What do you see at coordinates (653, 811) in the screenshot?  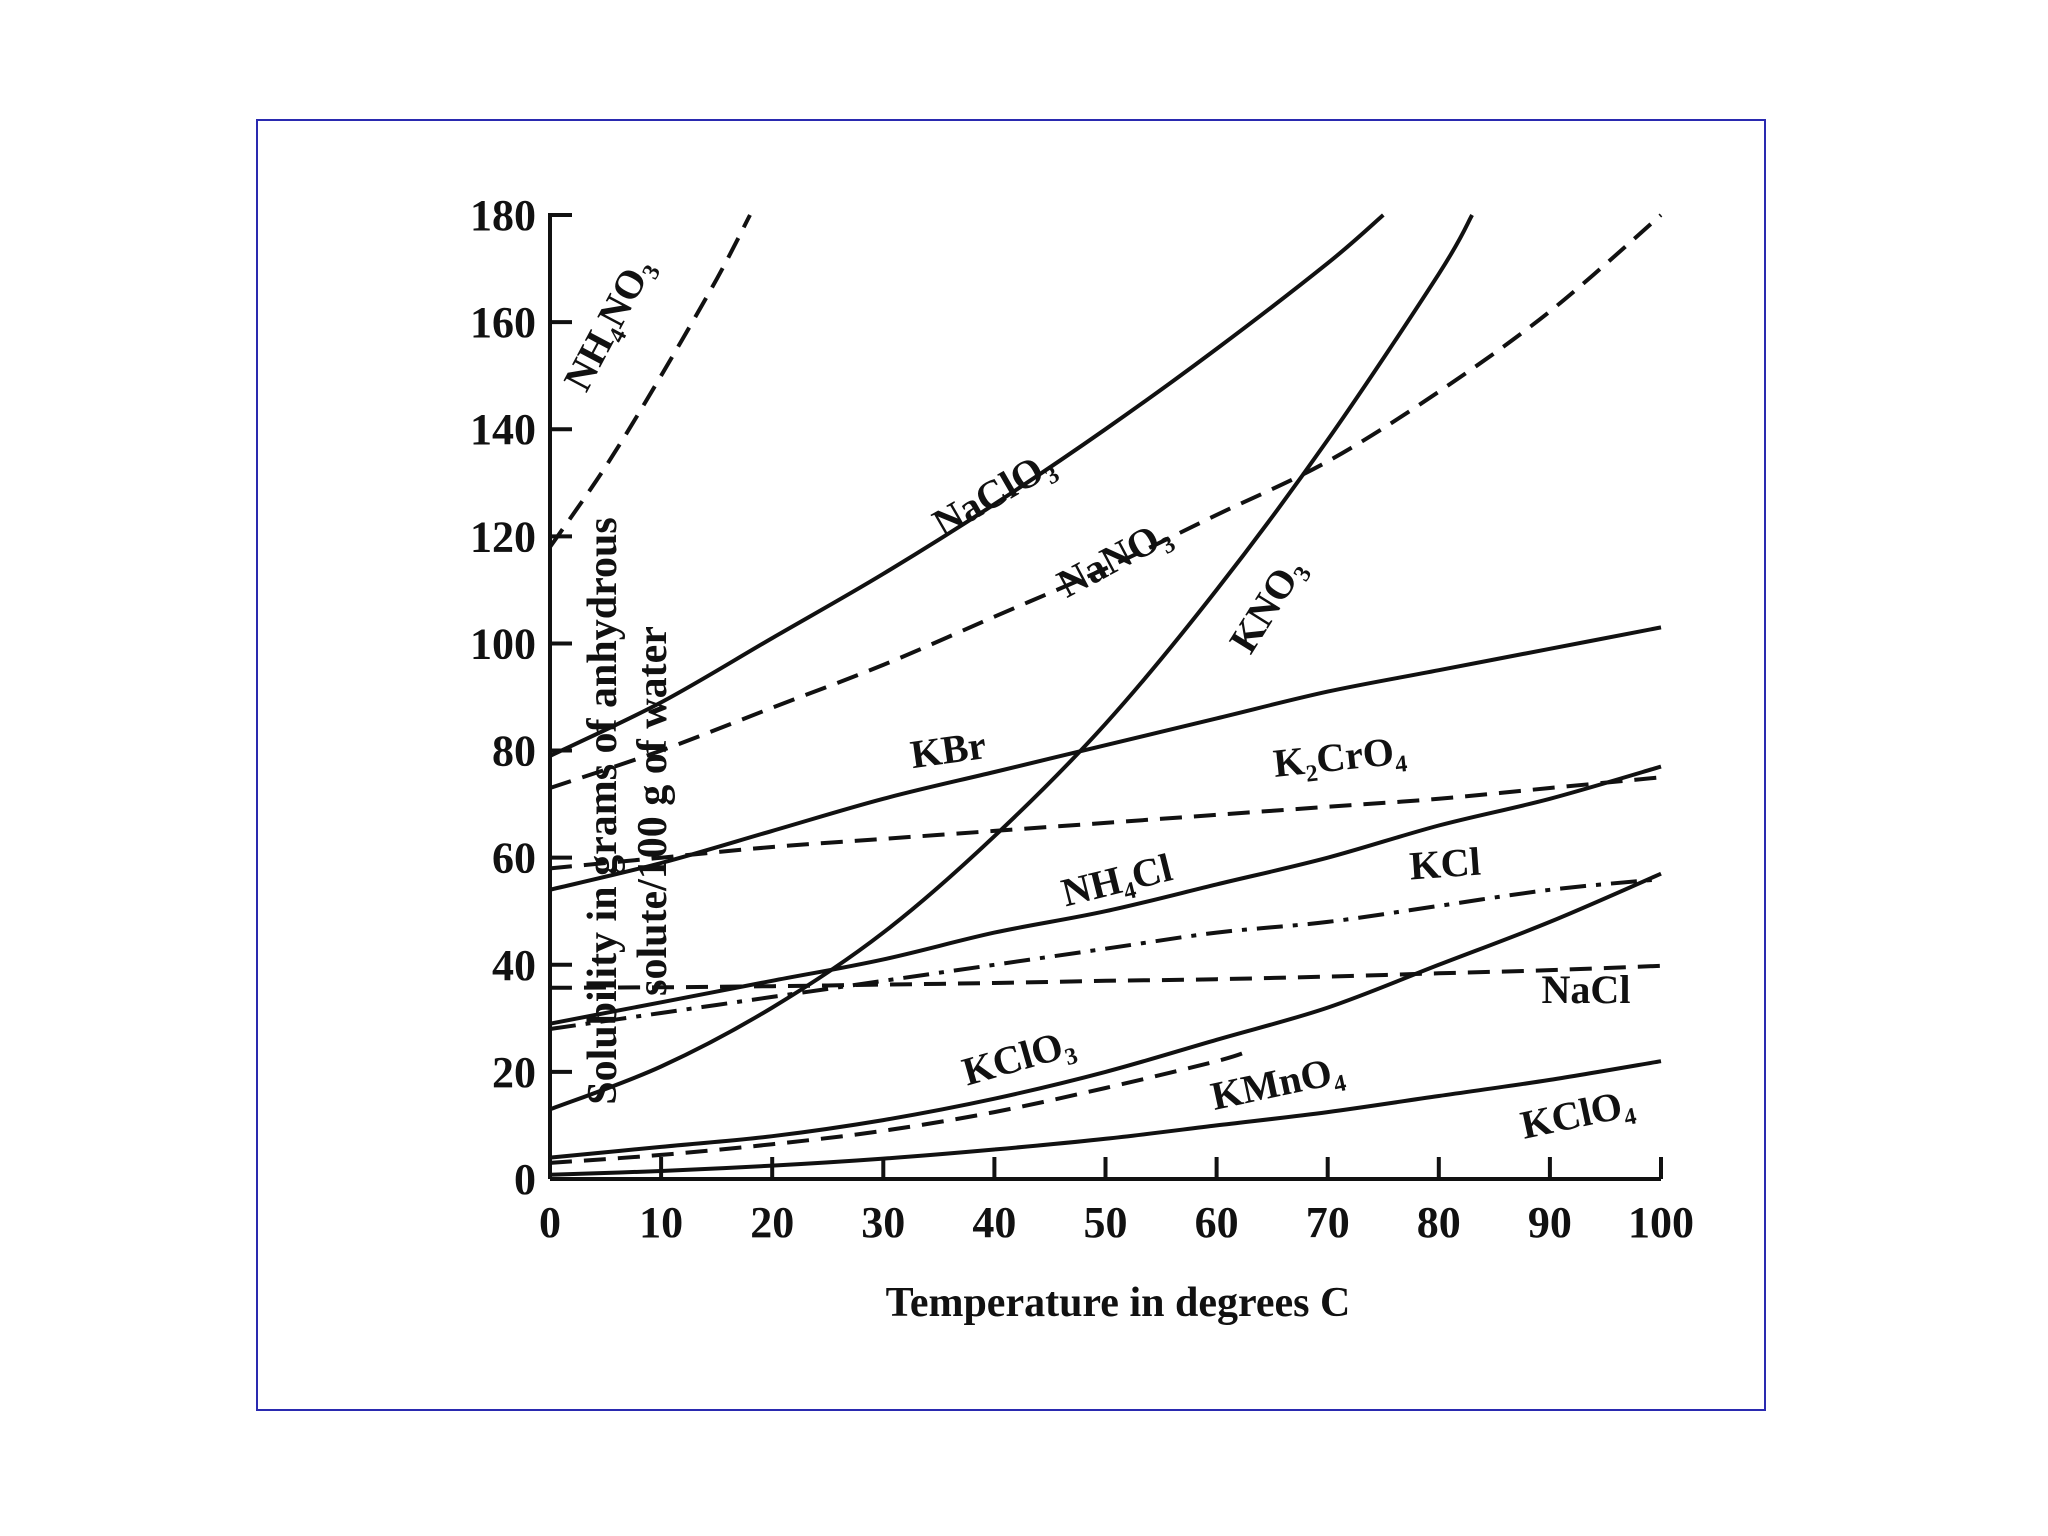 I see `y-axis-title-line-2: solute/100 g of water` at bounding box center [653, 811].